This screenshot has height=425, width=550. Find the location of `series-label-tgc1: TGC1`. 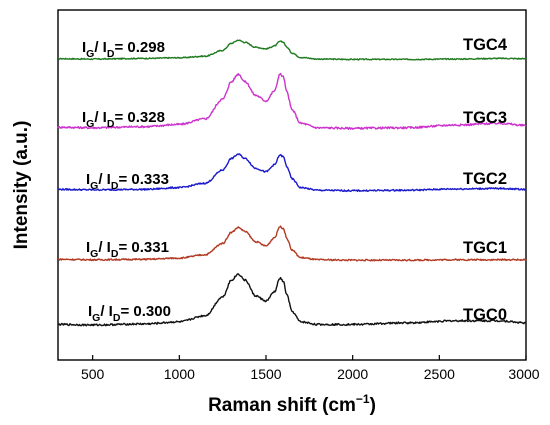

series-label-tgc1: TGC1 is located at coordinates (485, 248).